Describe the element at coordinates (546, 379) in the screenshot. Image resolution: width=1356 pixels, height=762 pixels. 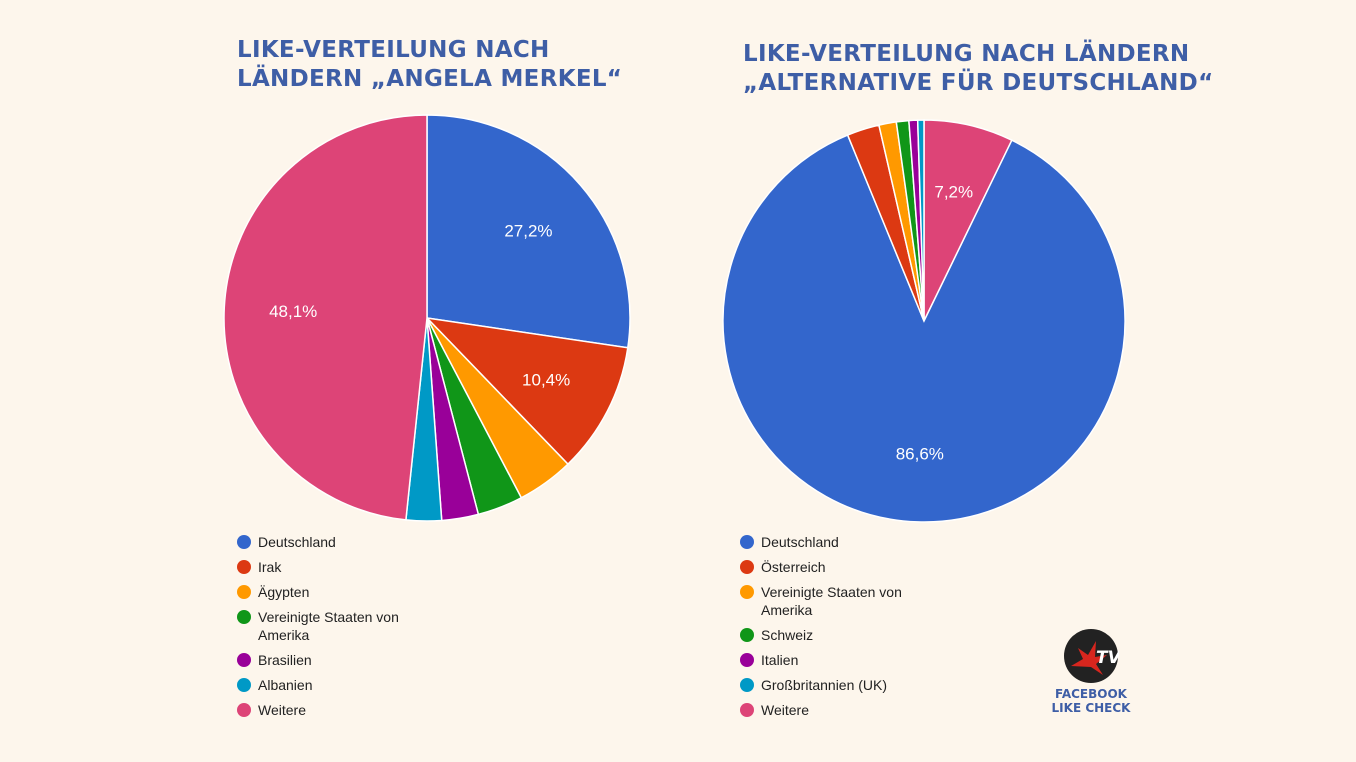
I see `pie-data-label: 10,4%` at that location.